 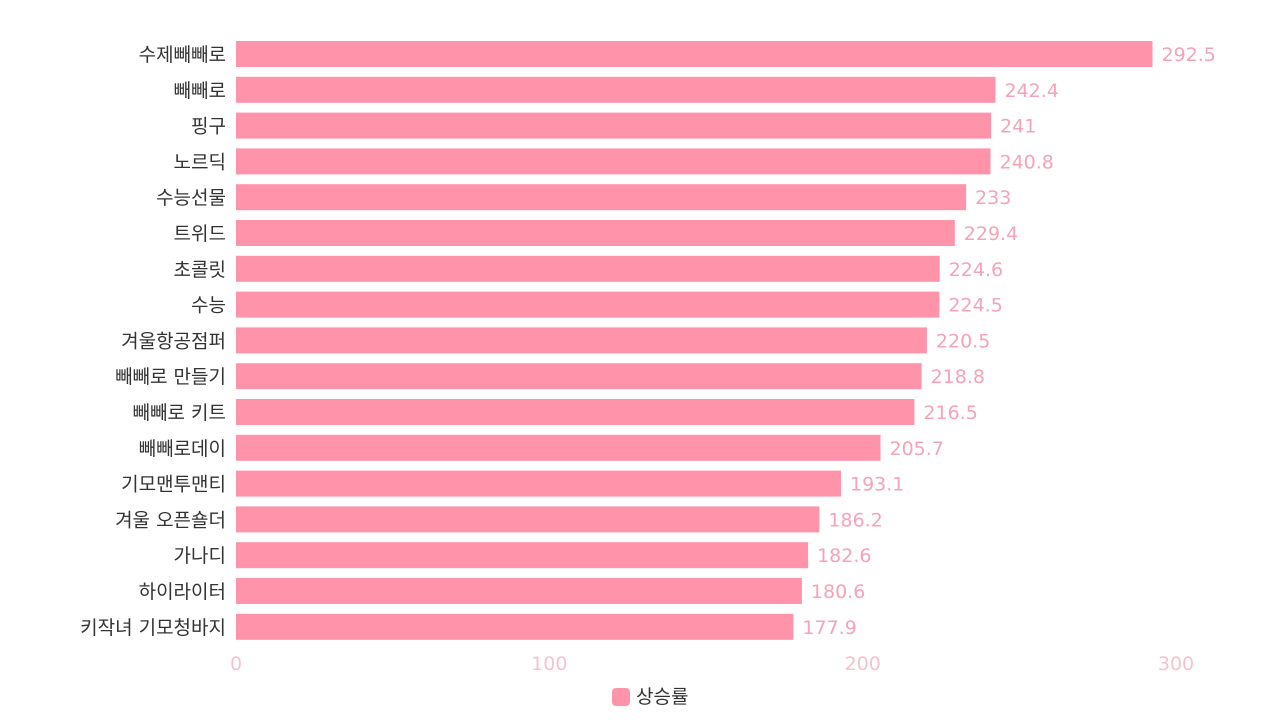 I want to click on category-label: 빼빼로 만들기, so click(x=170, y=377).